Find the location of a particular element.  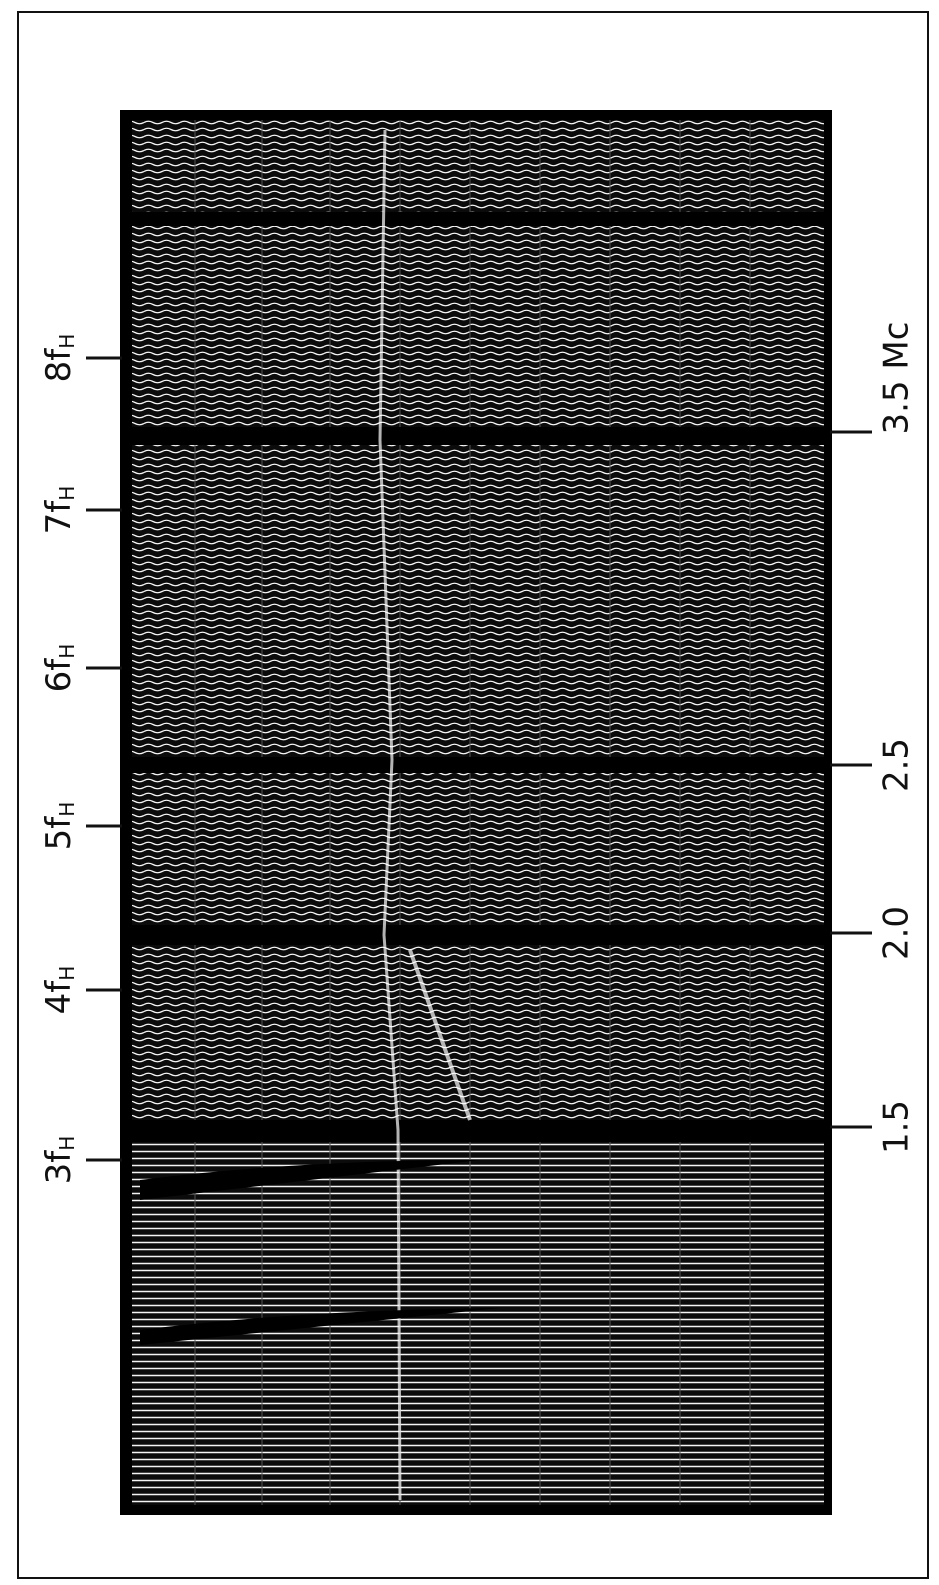

harmonic-text: 4f is located at coordinates (59, 997).